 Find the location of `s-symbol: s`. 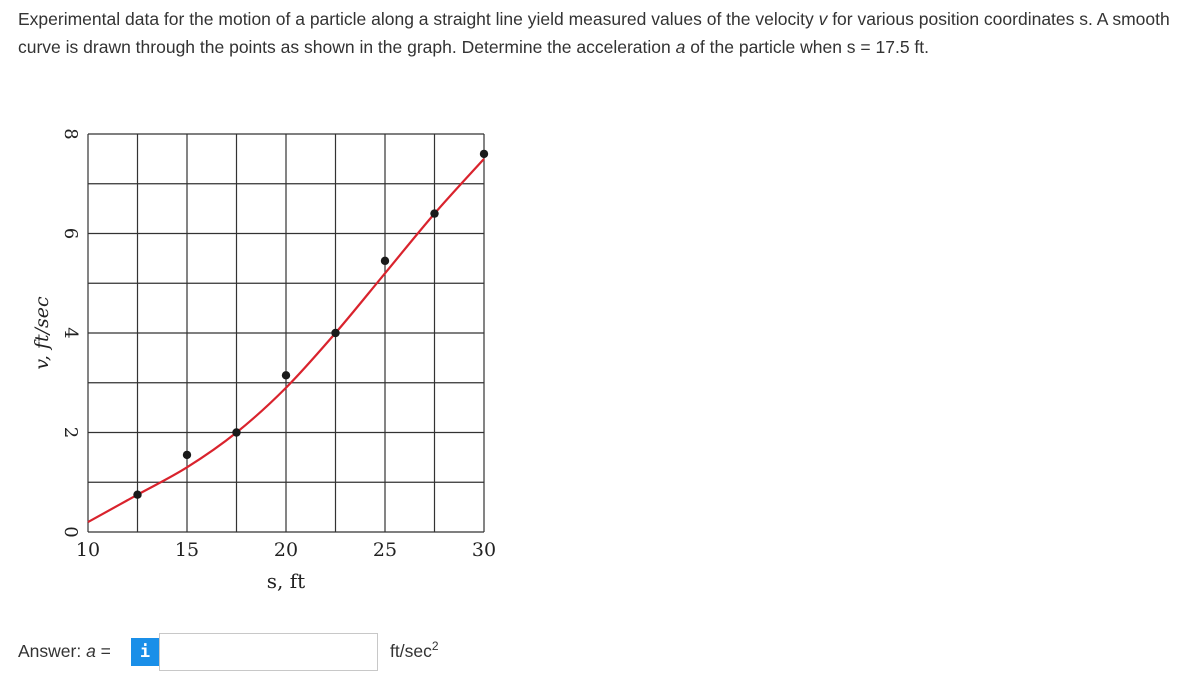

s-symbol: s is located at coordinates (1084, 19).